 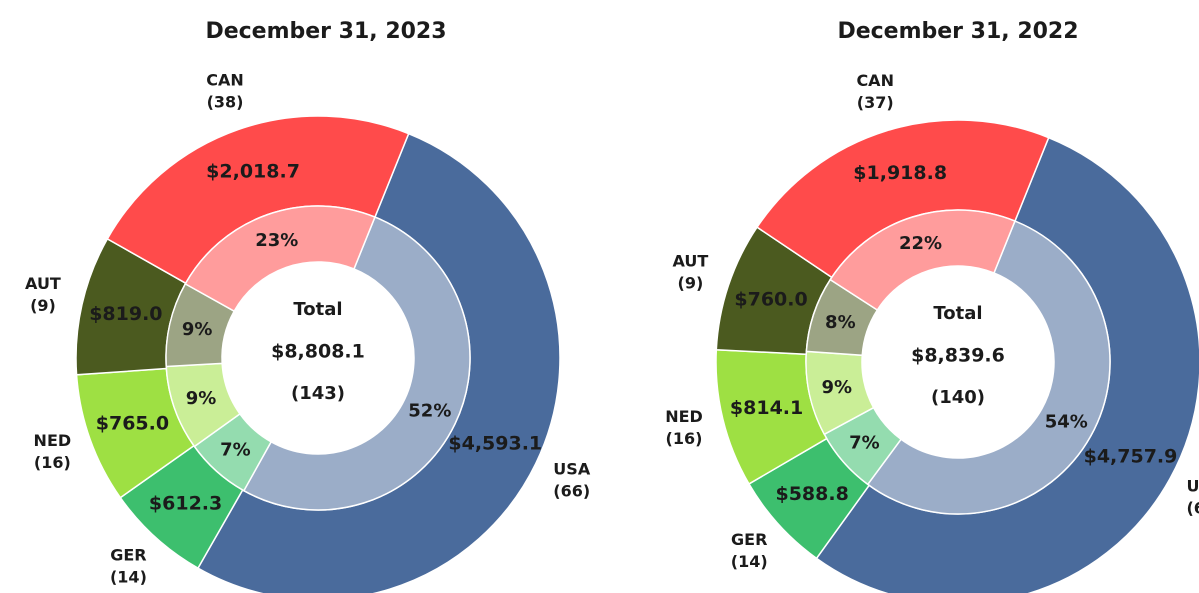 What do you see at coordinates (1066, 421) in the screenshot?
I see `percentage-label: 54%` at bounding box center [1066, 421].